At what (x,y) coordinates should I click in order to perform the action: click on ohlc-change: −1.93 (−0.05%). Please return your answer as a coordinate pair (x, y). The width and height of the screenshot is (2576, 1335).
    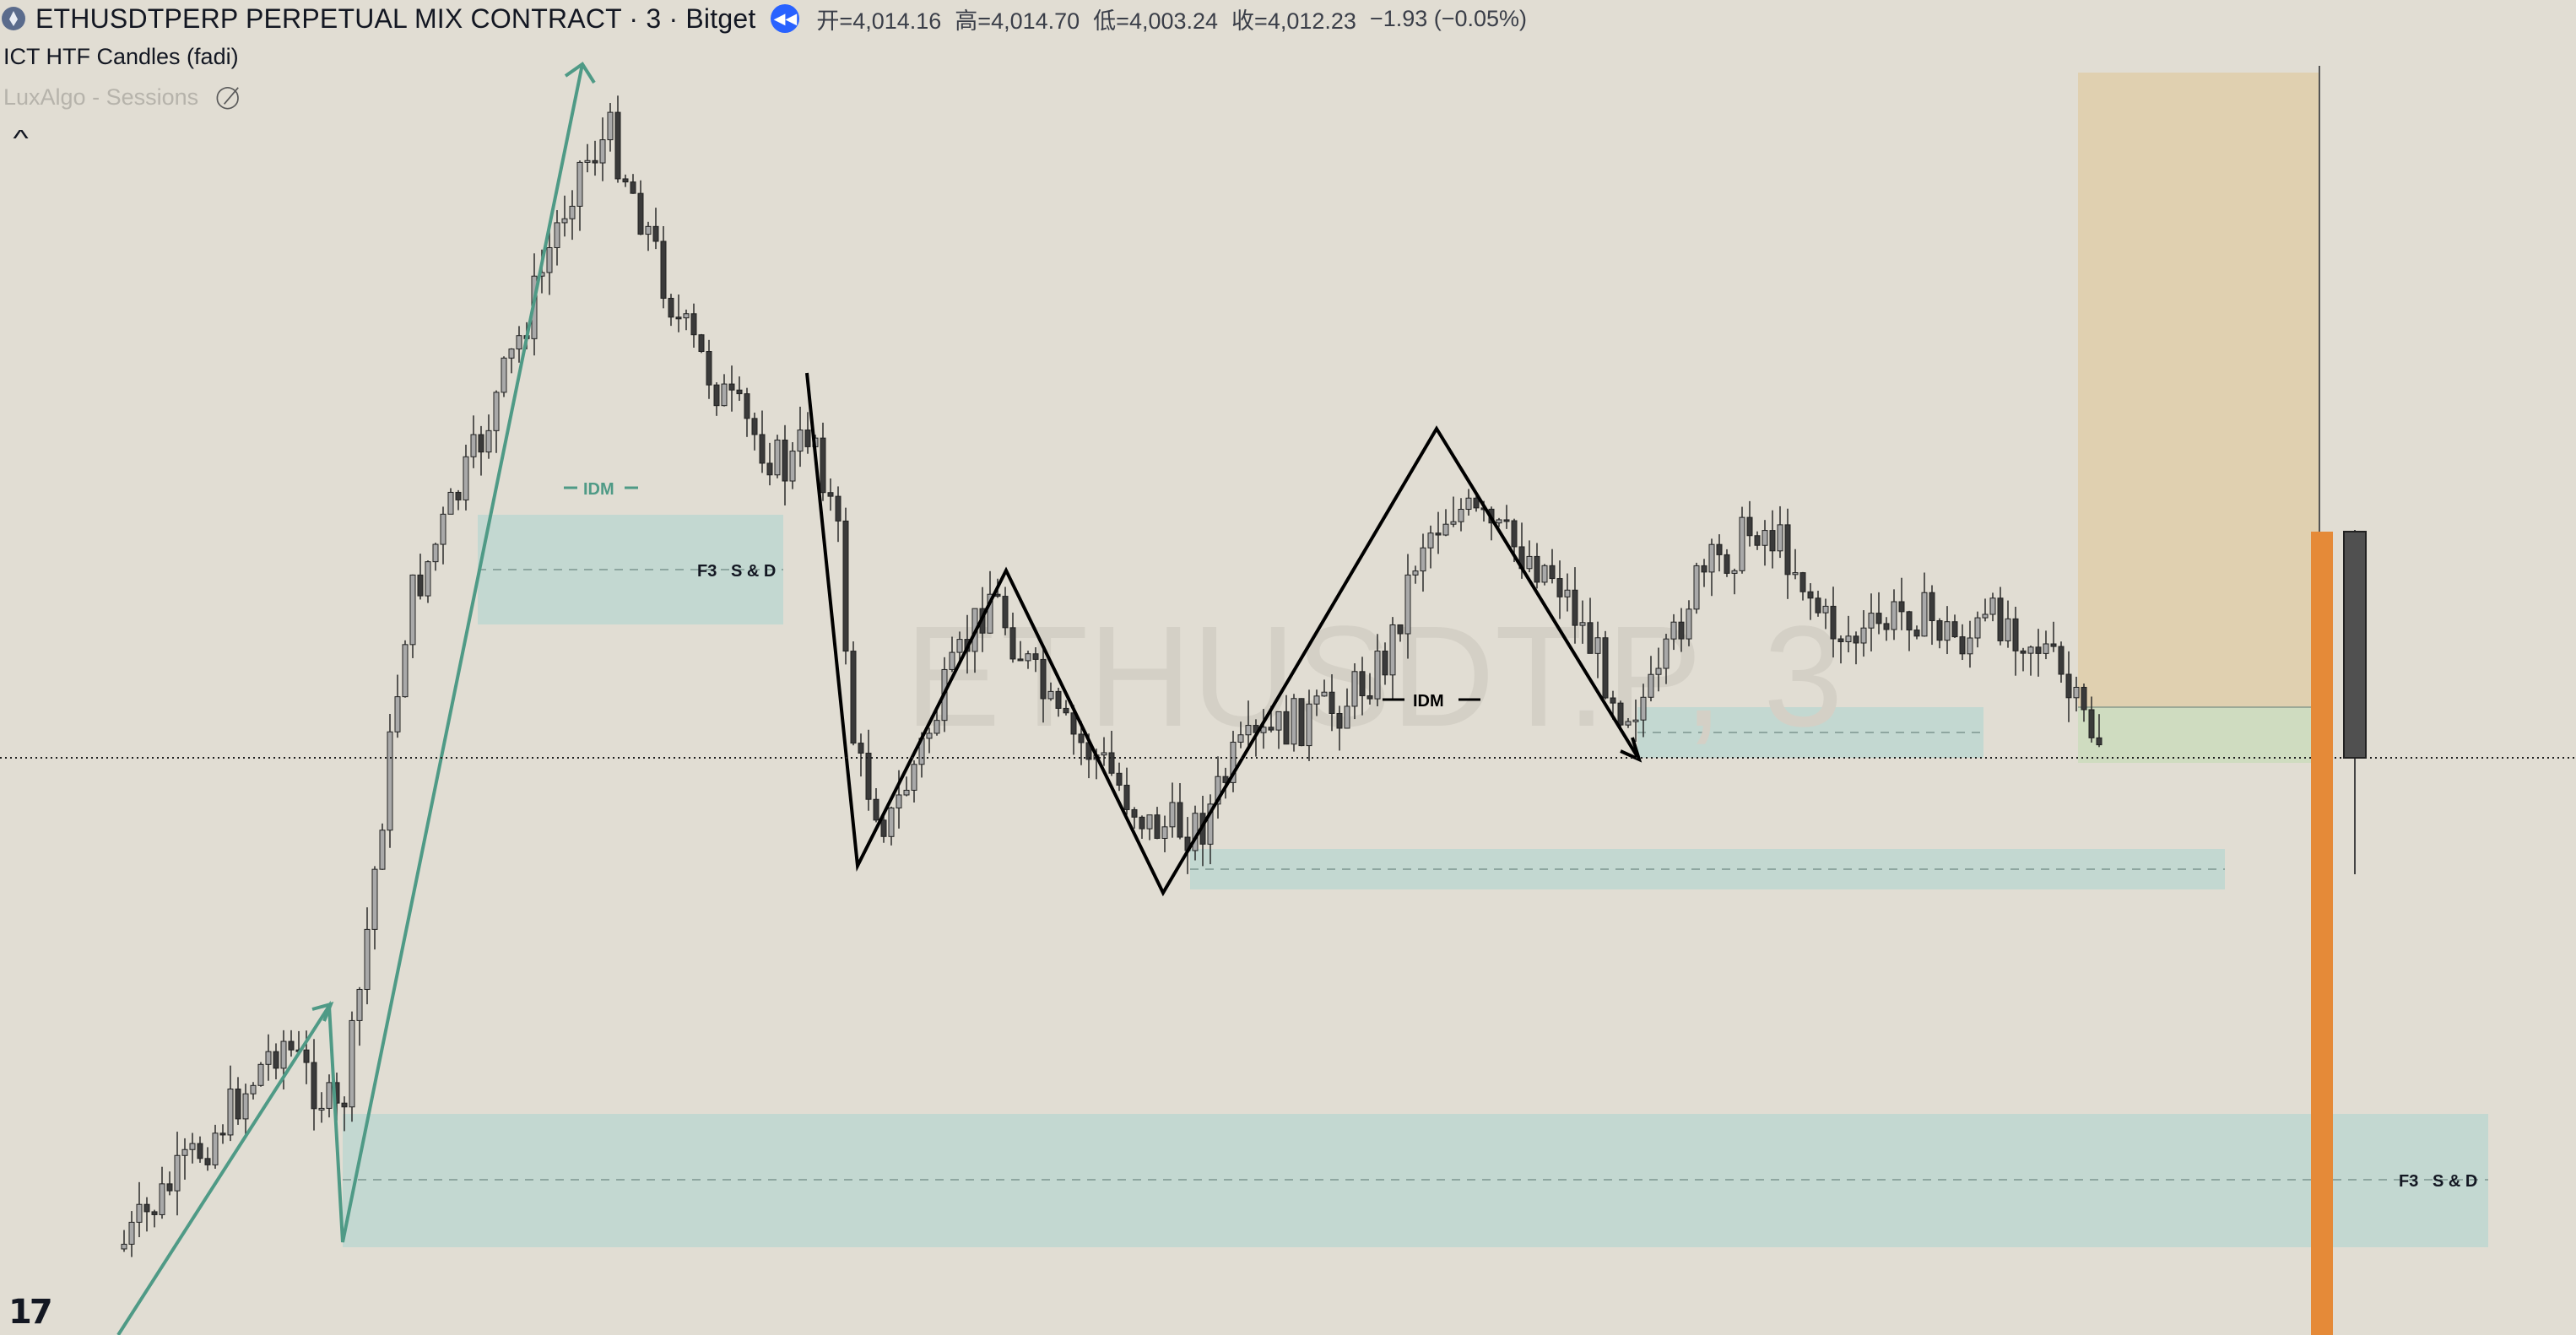
    Looking at the image, I should click on (1448, 18).